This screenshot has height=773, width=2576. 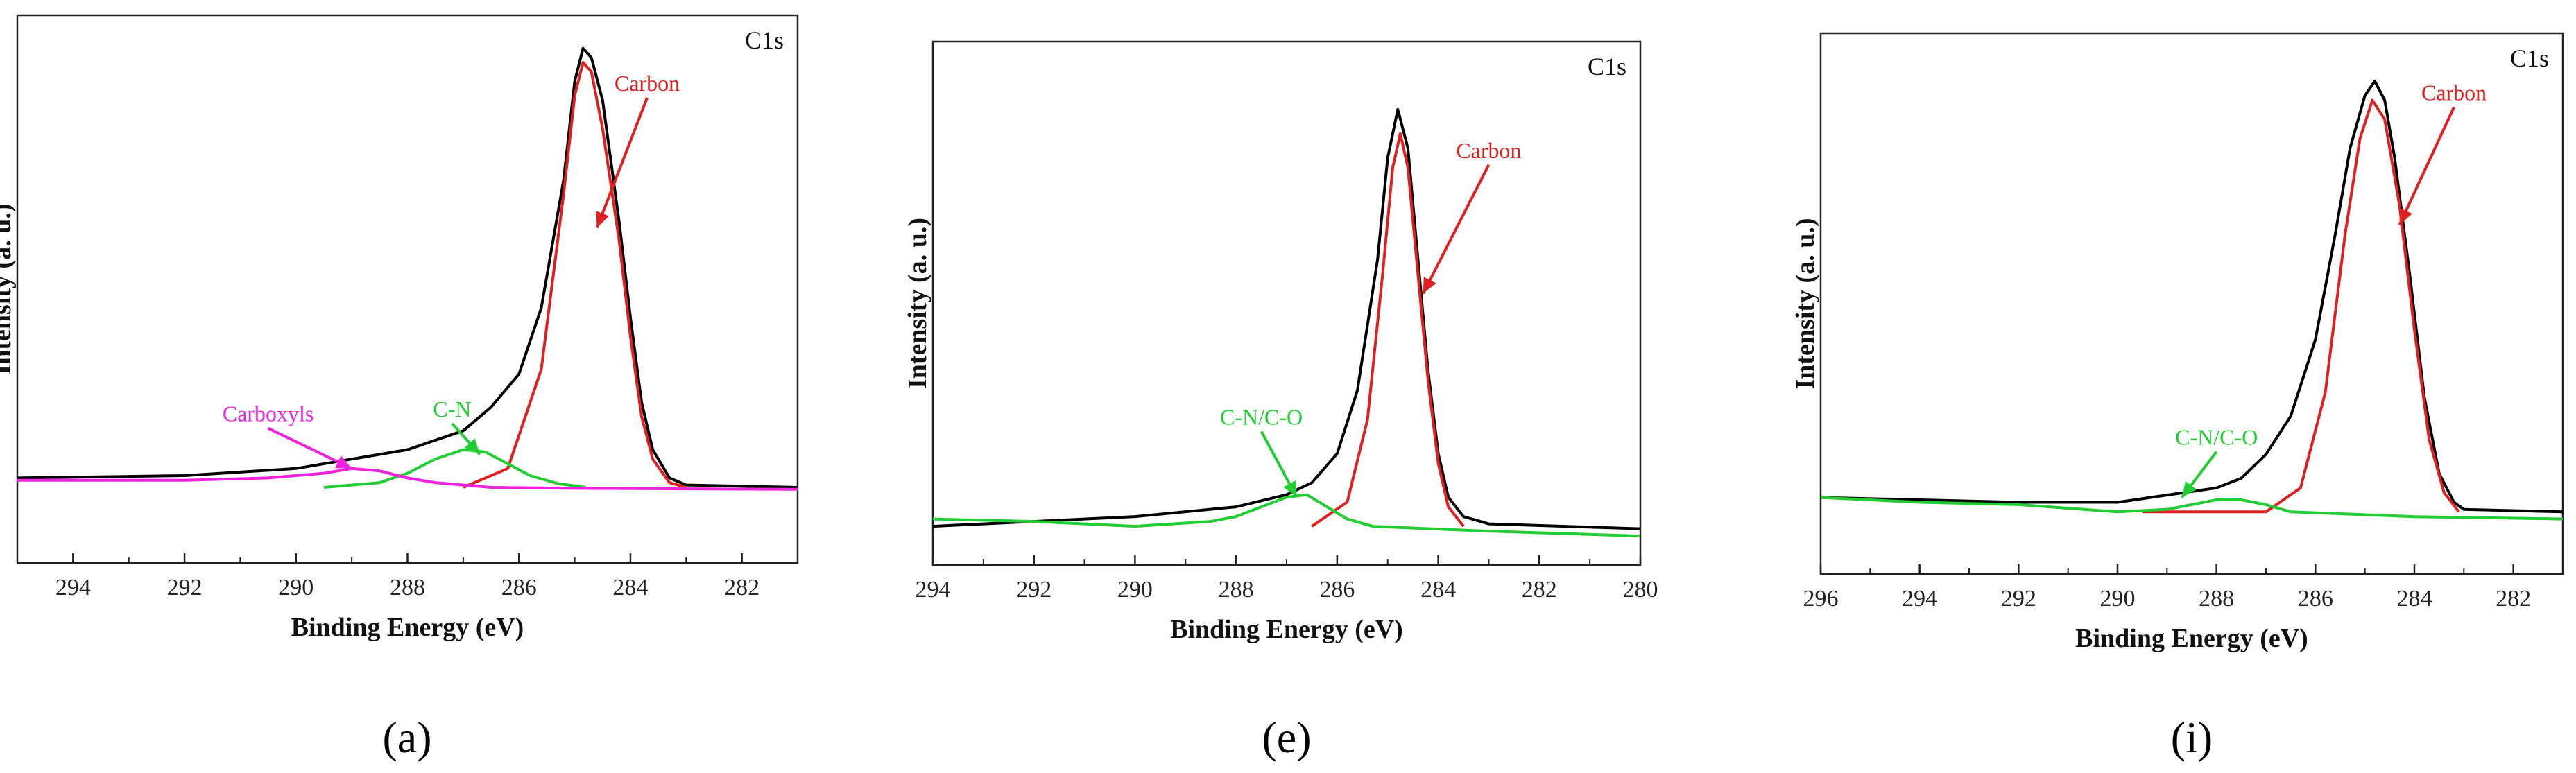 I want to click on series-line-carboxyls, so click(x=407, y=479).